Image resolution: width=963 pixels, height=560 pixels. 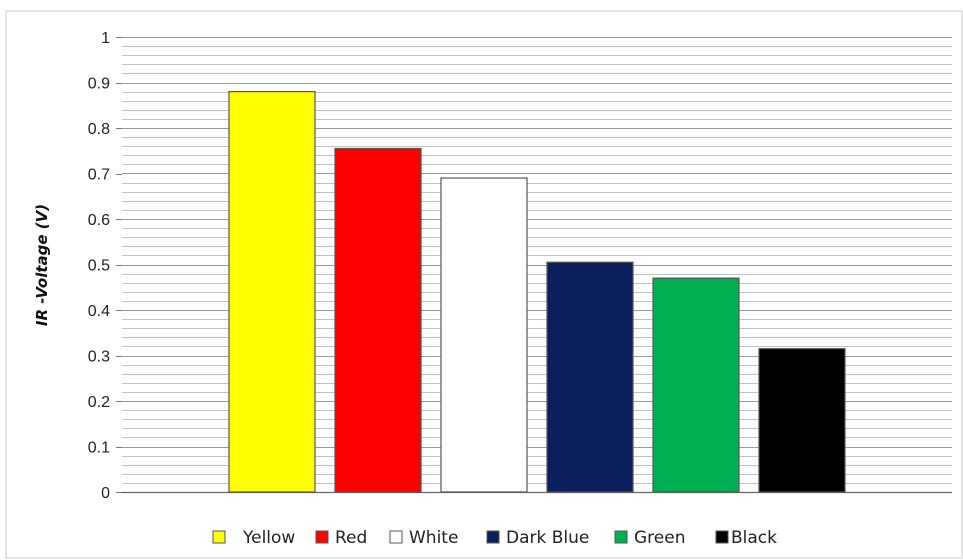 I want to click on legend-label: Dark Blue, so click(x=547, y=538).